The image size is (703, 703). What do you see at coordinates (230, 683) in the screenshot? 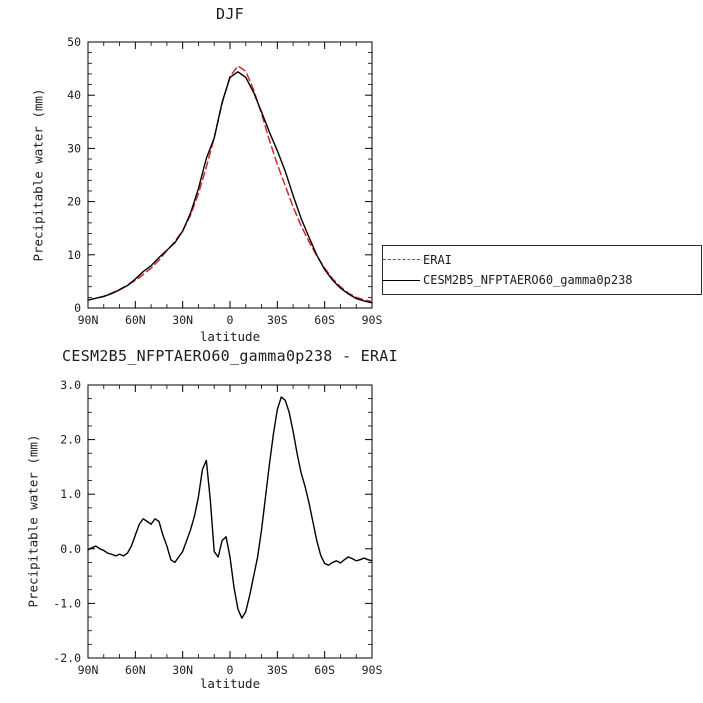
I see `diff-x-axis-title: latitude` at bounding box center [230, 683].